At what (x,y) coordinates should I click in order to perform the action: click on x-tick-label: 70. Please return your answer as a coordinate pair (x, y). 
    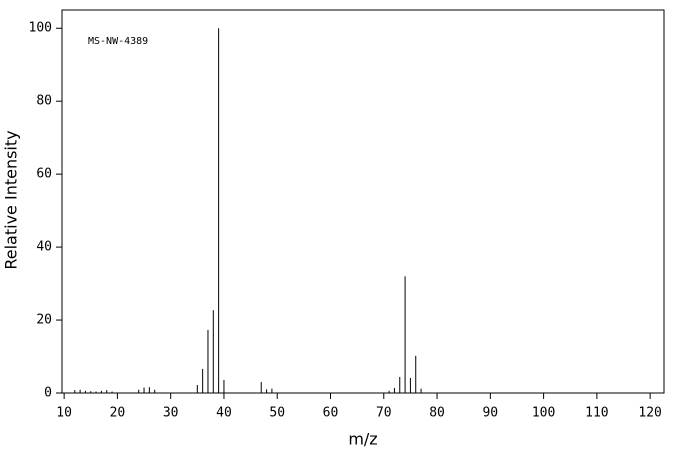
    Looking at the image, I should click on (384, 413).